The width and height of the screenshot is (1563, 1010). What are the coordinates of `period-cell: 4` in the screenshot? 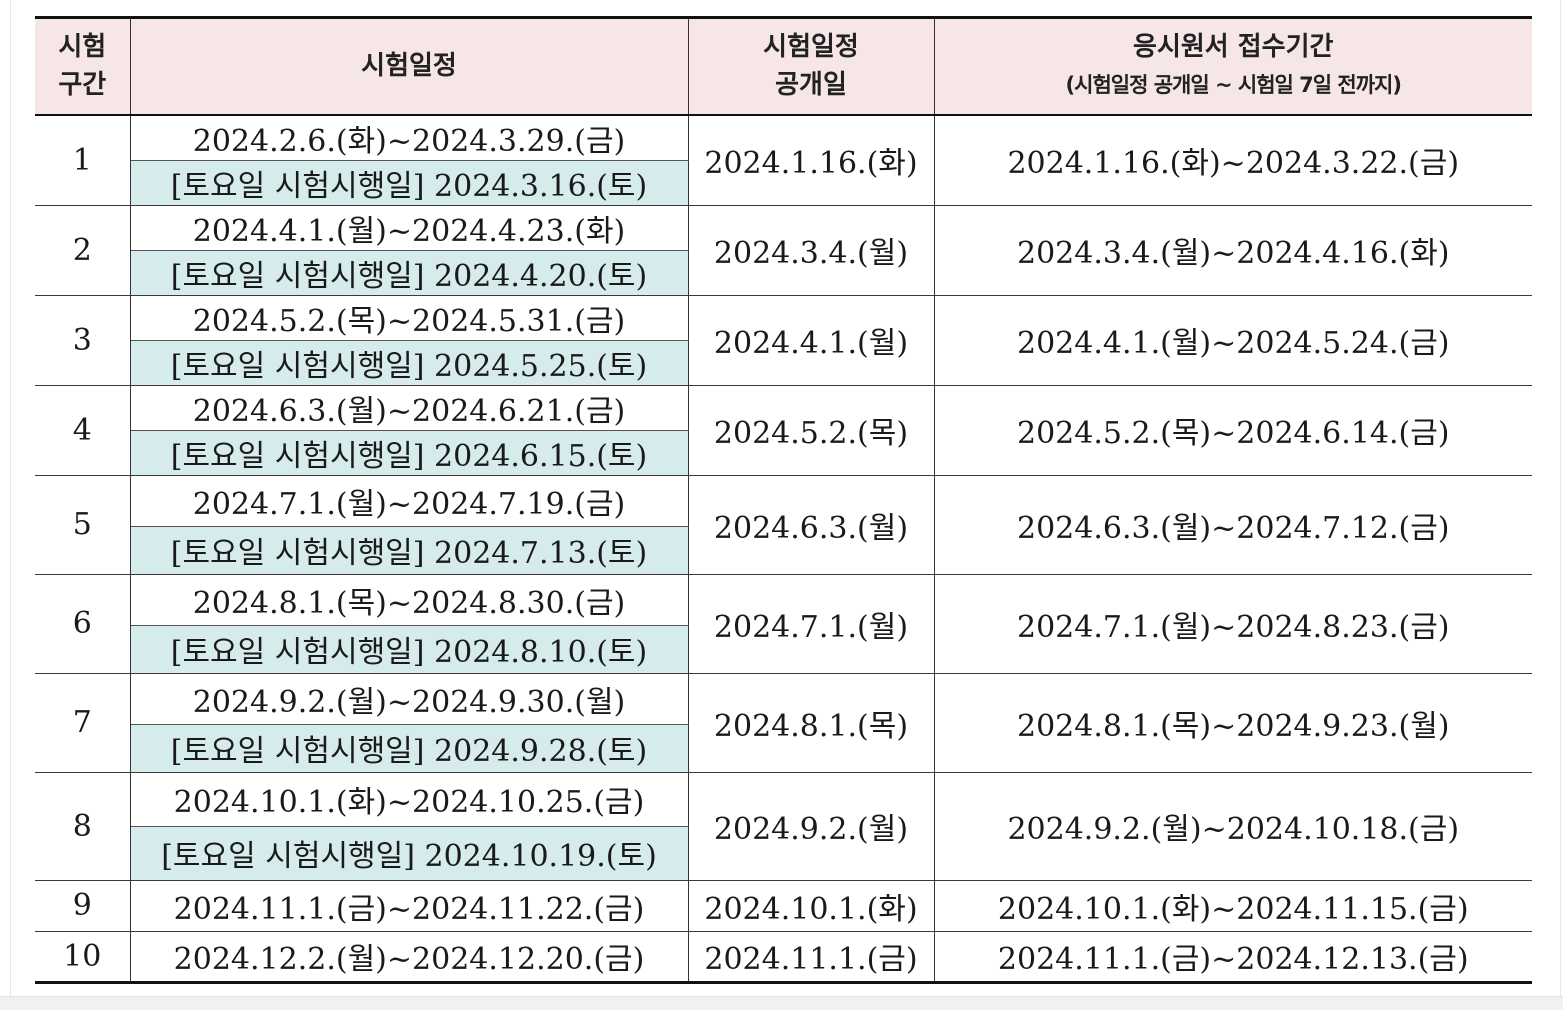 It's located at (83, 430).